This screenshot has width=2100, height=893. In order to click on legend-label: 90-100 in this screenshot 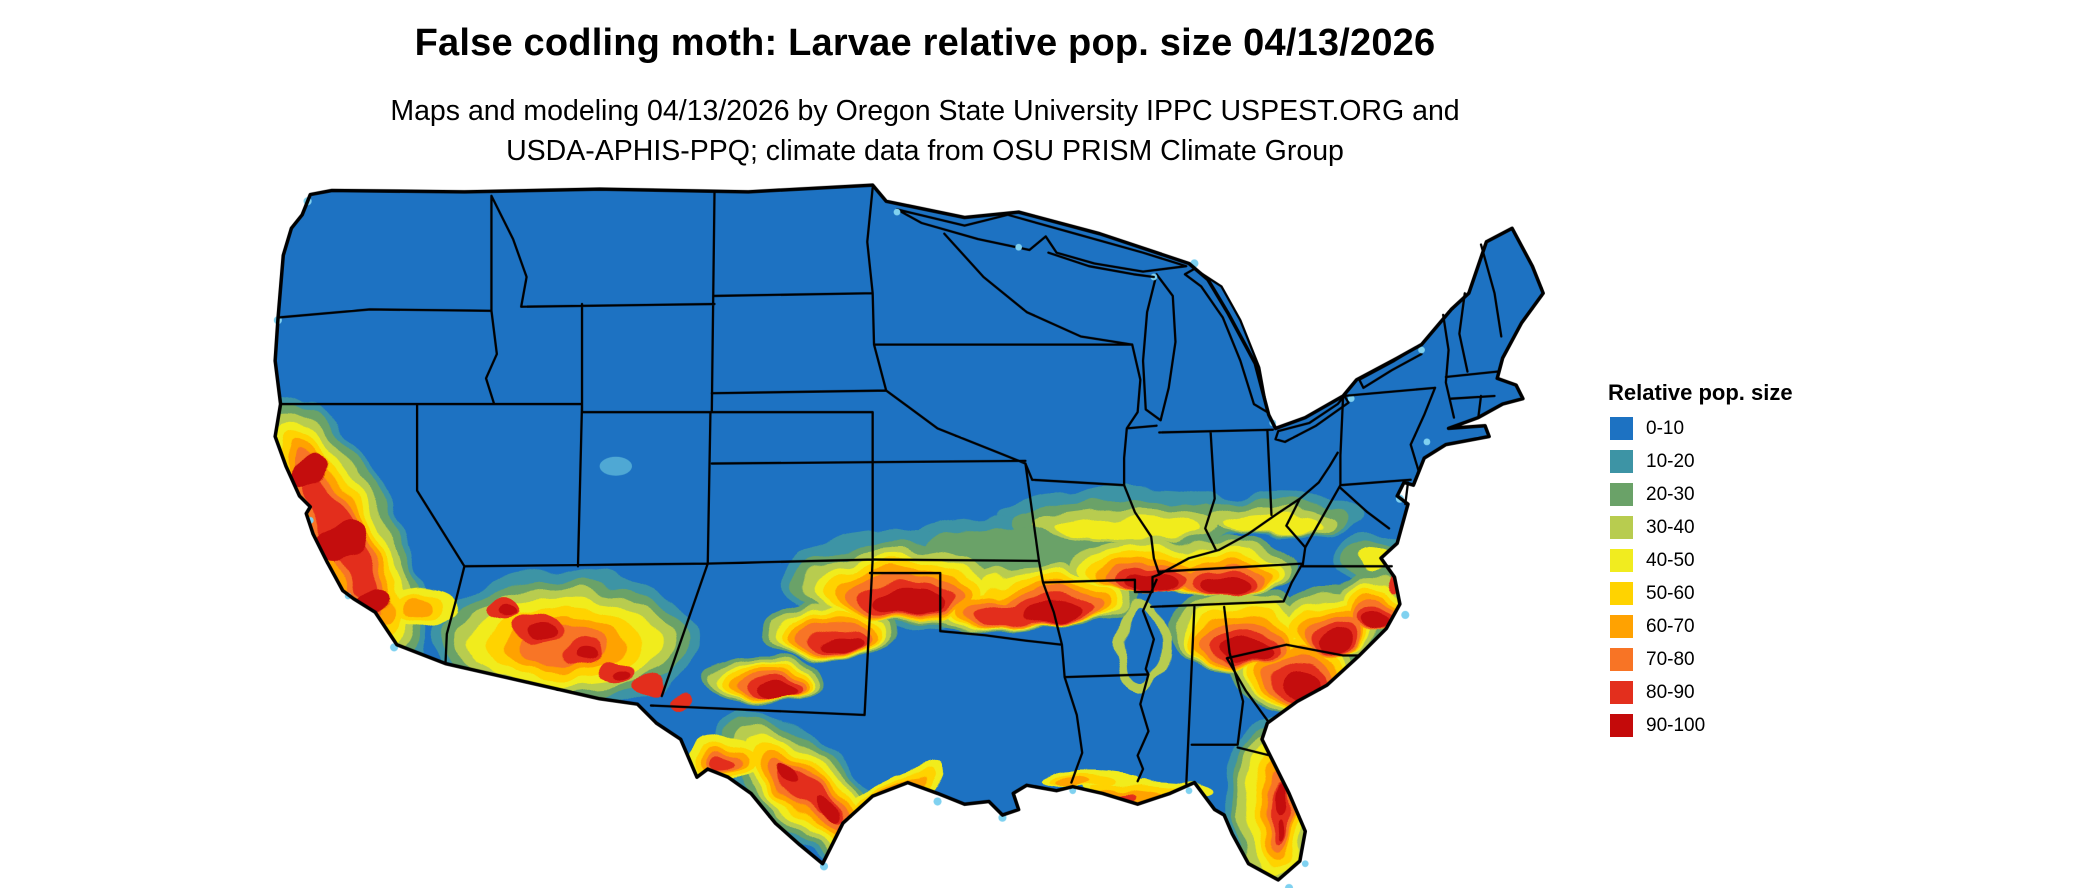, I will do `click(1676, 725)`.